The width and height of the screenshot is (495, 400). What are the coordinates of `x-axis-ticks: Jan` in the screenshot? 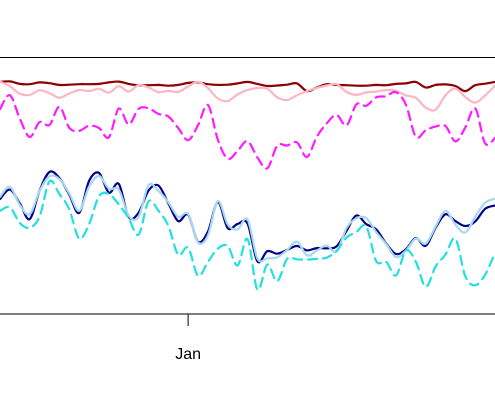 It's located at (188, 338).